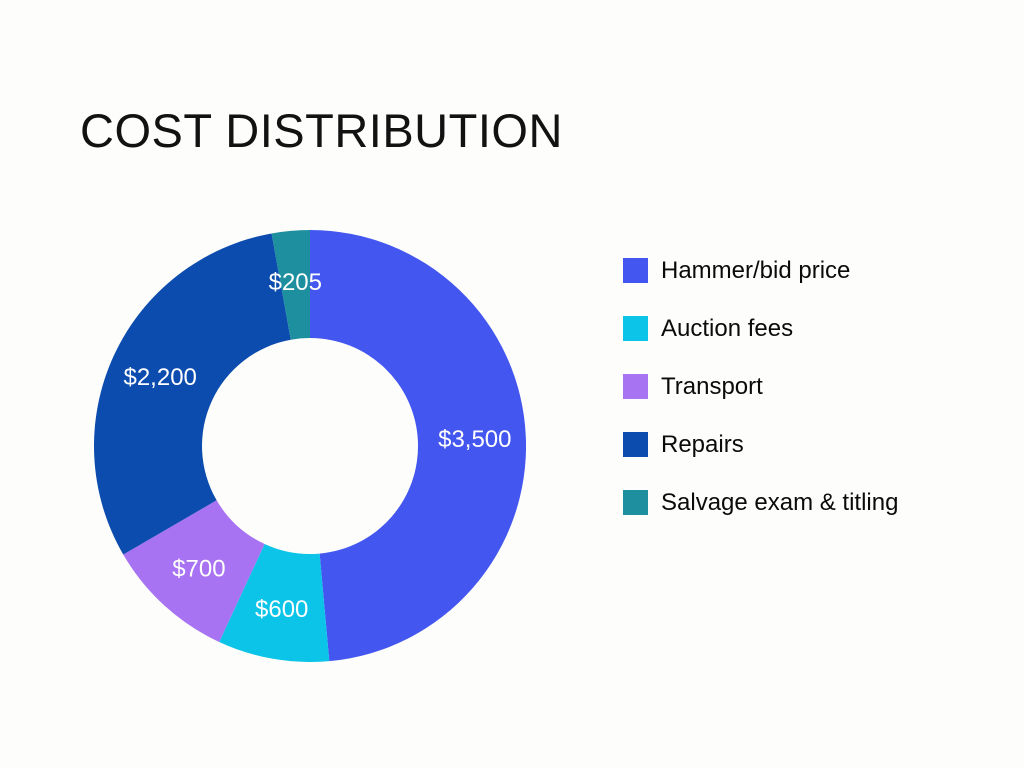  Describe the element at coordinates (159, 377) in the screenshot. I see `segment-value-label: $2,200` at that location.